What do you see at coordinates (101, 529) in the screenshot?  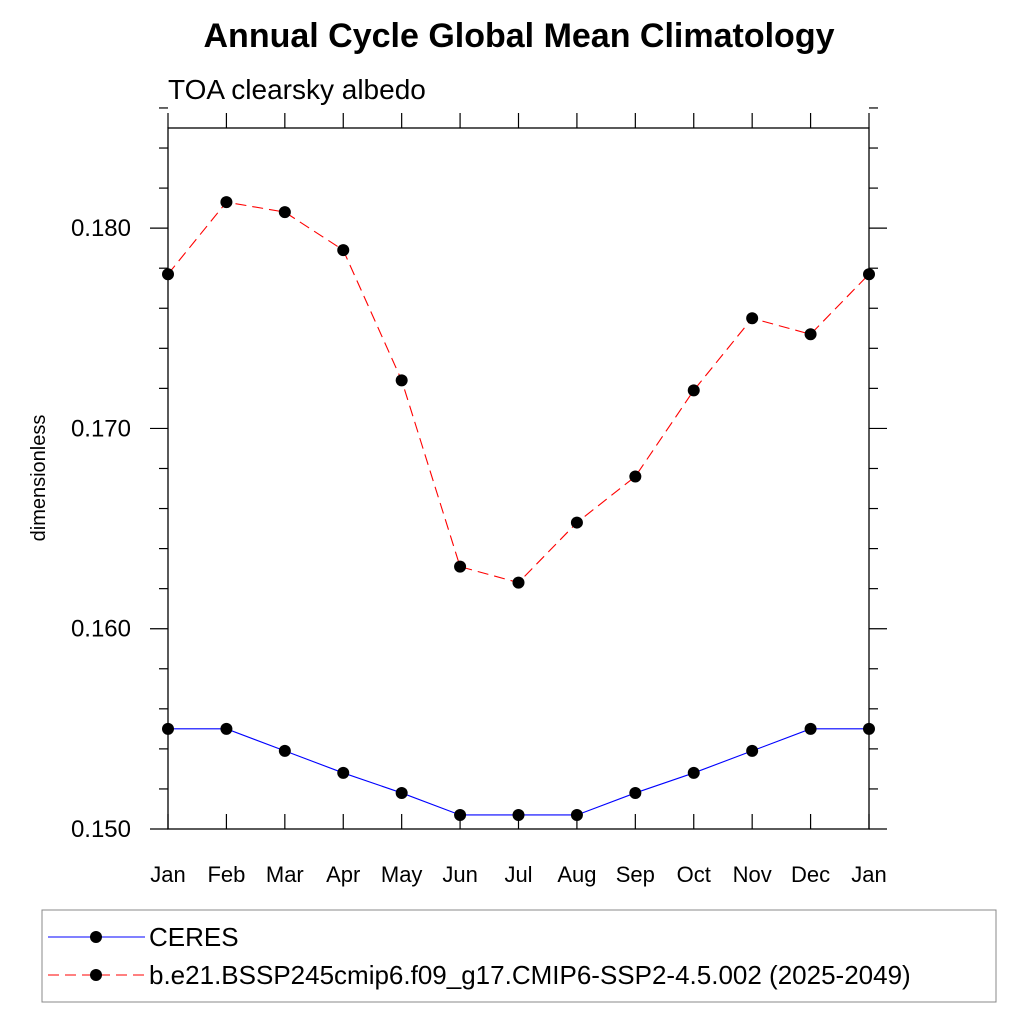 I see `y-tick-labels: 0.150 0.160 0.170 0.180` at bounding box center [101, 529].